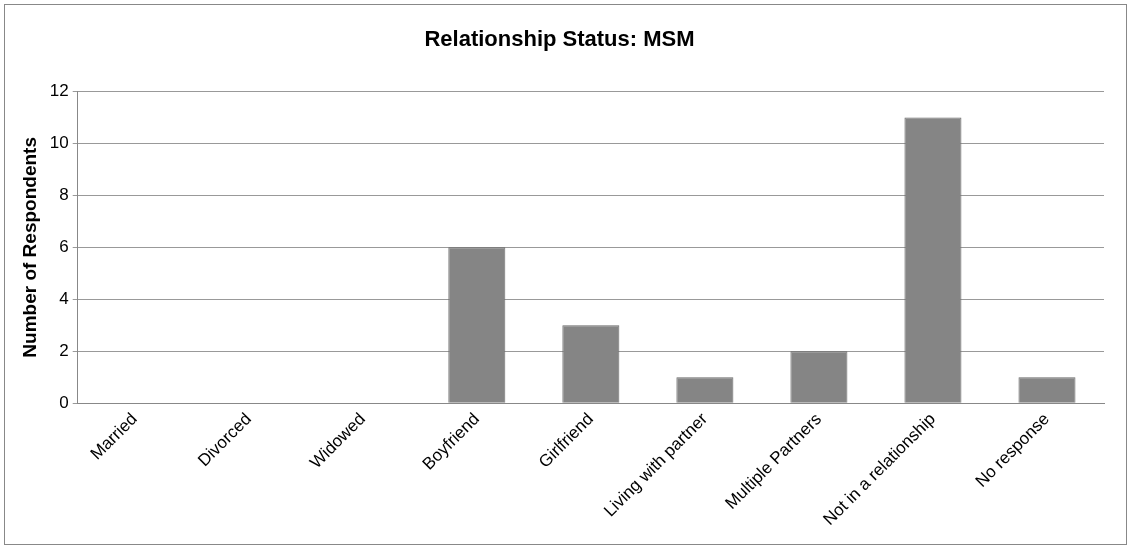  What do you see at coordinates (64, 403) in the screenshot?
I see `y-tick-label: 0` at bounding box center [64, 403].